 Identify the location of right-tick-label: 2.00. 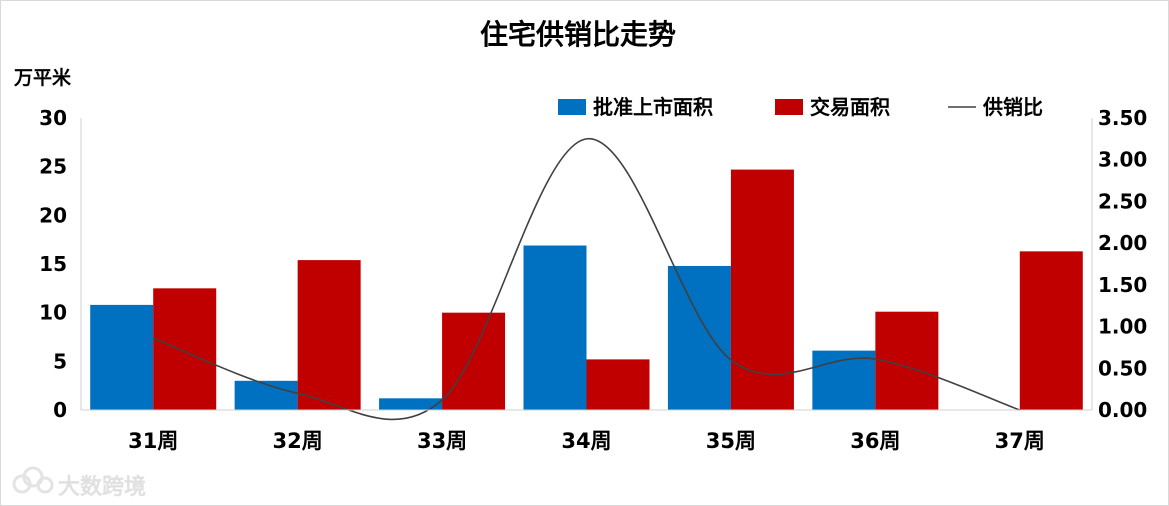
(1122, 243).